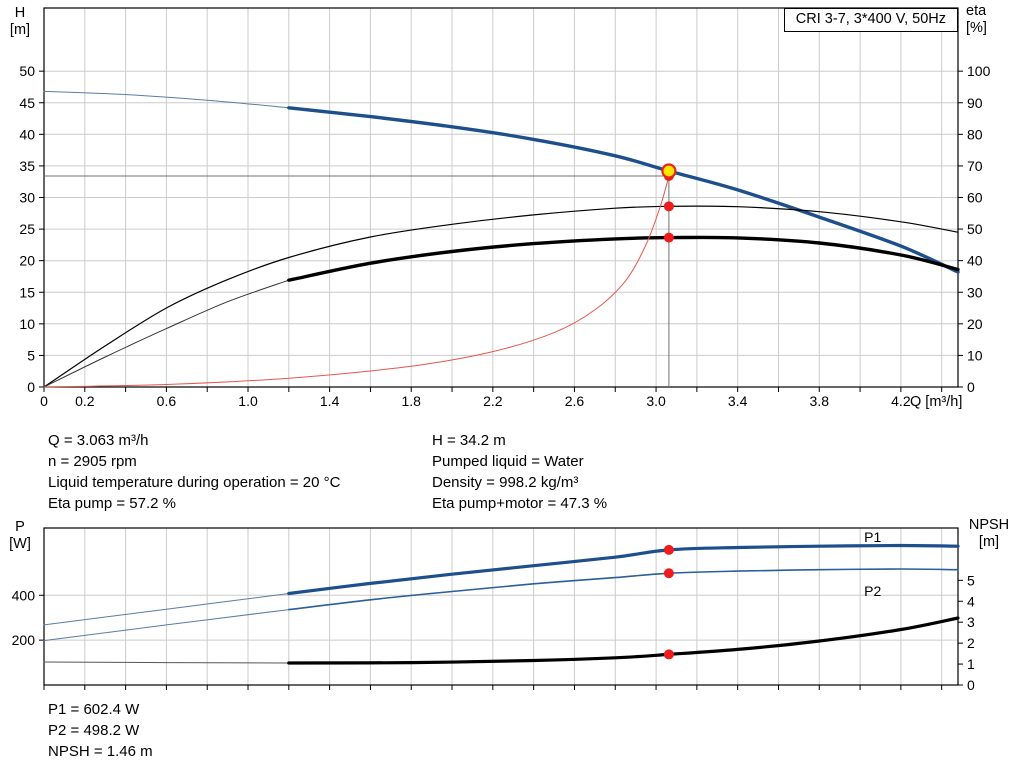  I want to click on eta-axis-unit: [%], so click(976, 28).